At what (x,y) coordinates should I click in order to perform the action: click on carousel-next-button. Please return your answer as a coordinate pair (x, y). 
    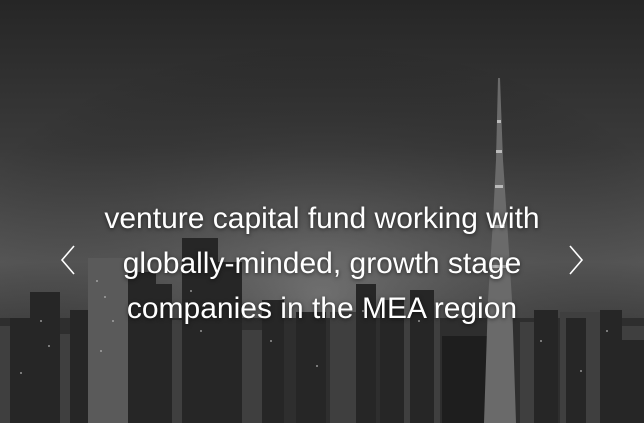
    Looking at the image, I should click on (576, 260).